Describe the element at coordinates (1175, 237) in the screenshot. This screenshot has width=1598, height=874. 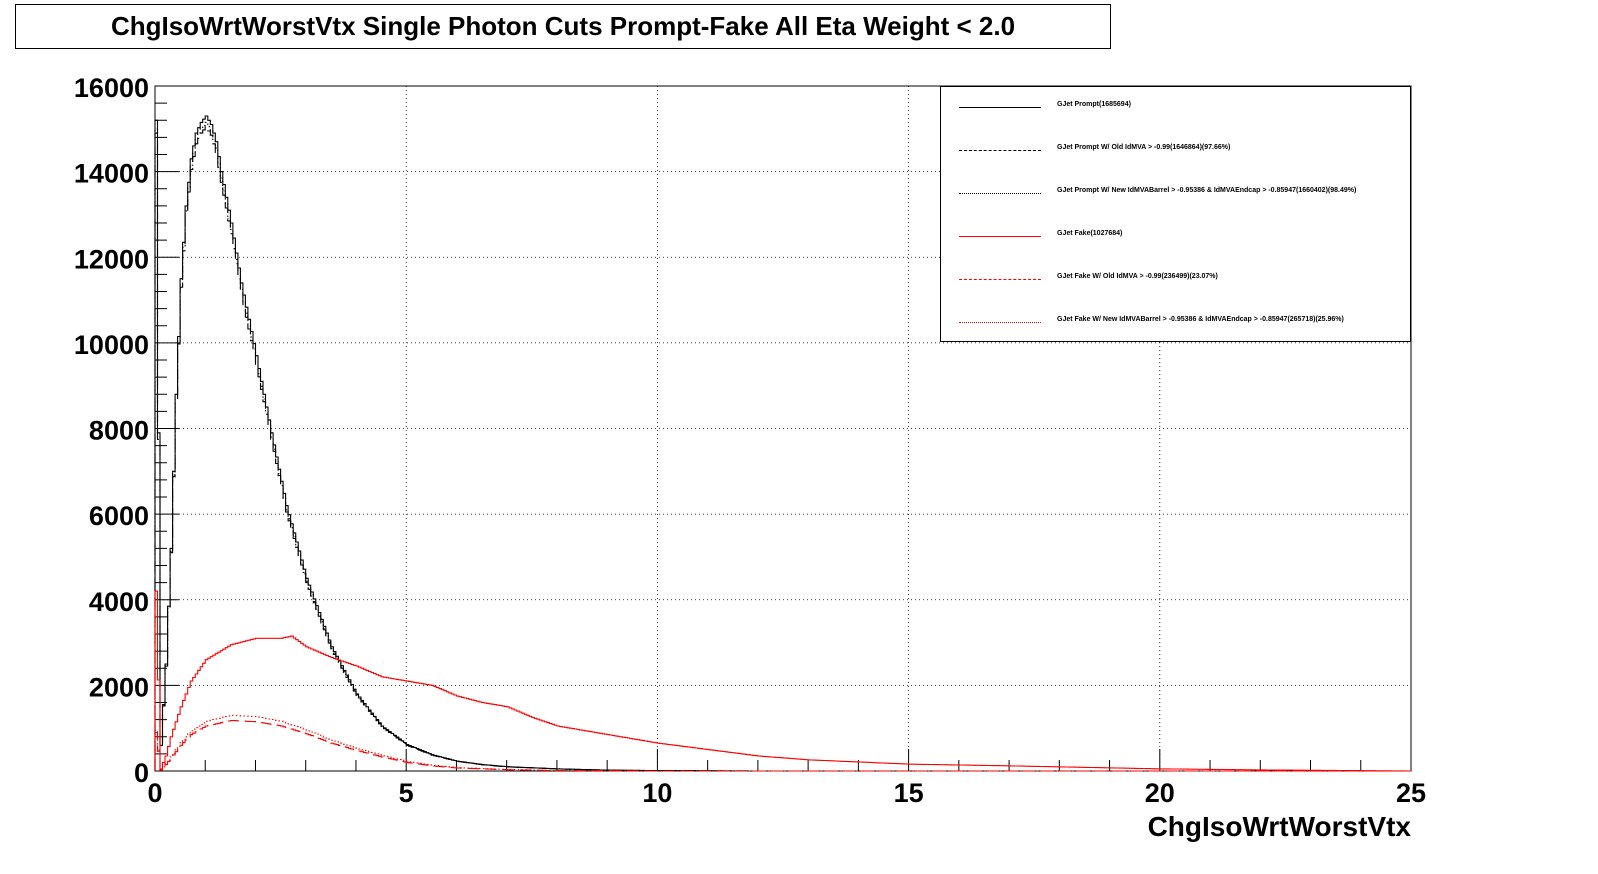
I see `legend-entry: GJet Fake(1027684)` at that location.